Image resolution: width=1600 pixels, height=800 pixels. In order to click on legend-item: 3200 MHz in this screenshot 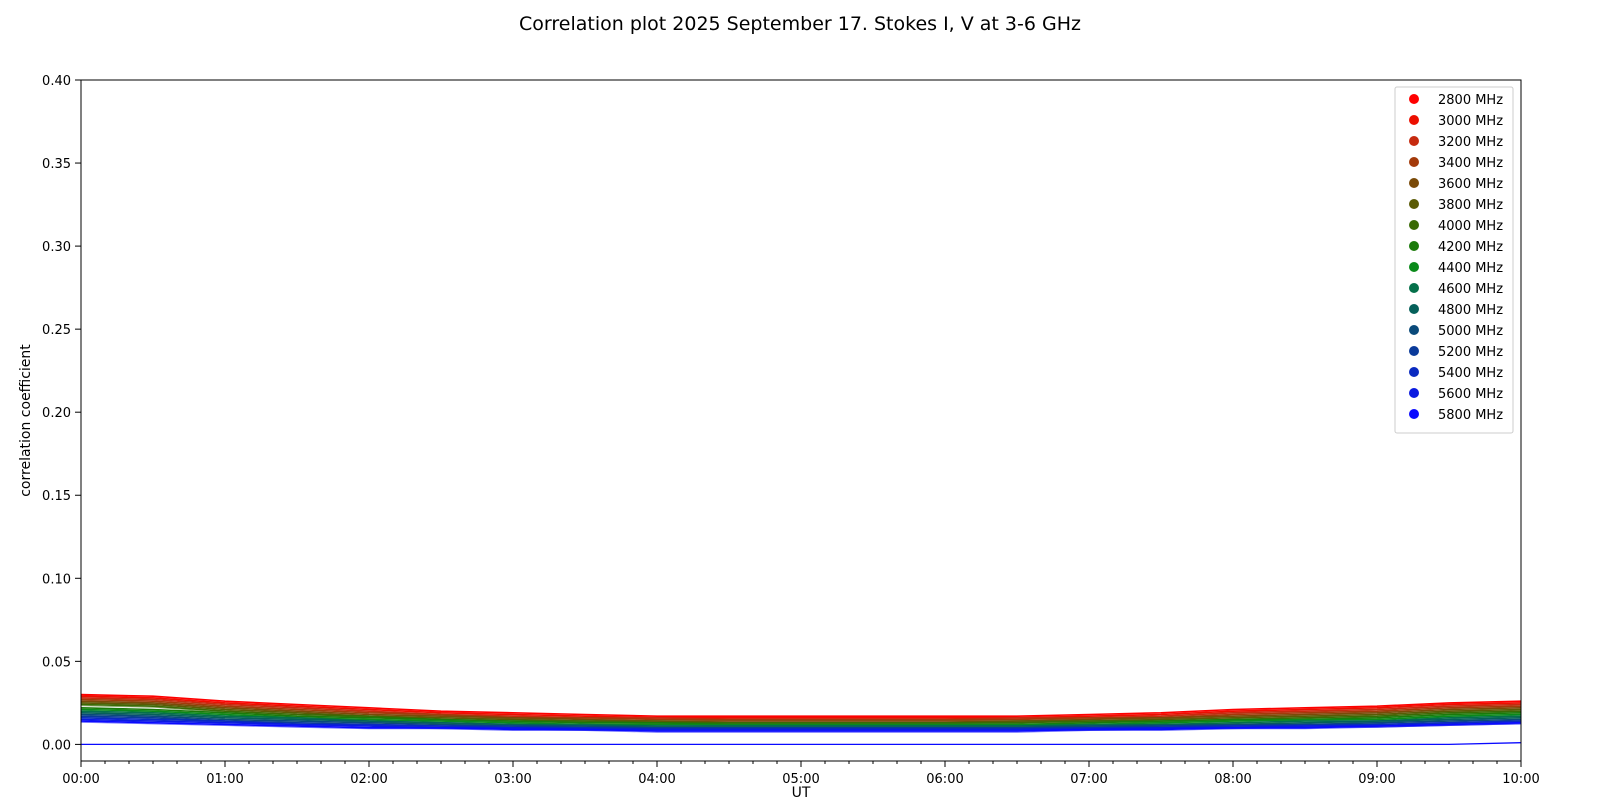, I will do `click(1456, 142)`.